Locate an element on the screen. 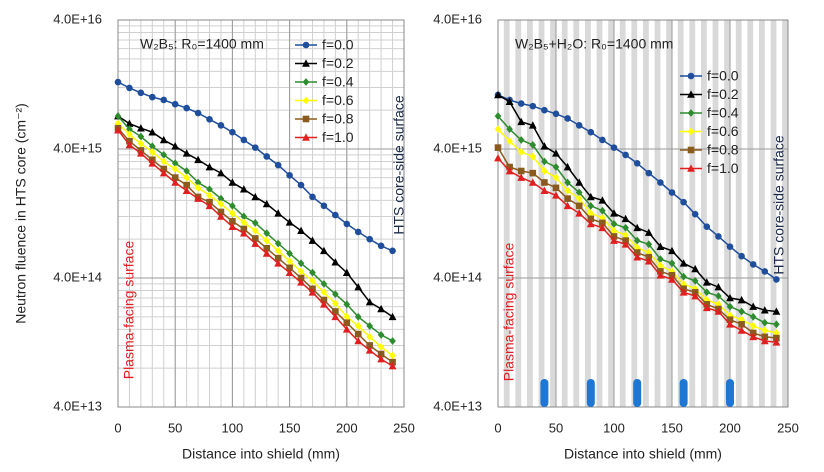 The height and width of the screenshot is (472, 824). legend-label: f=1.0 is located at coordinates (723, 168).